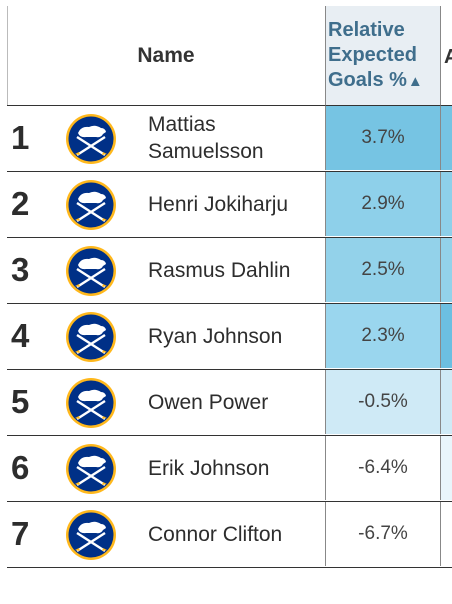 This screenshot has height=604, width=452. What do you see at coordinates (20, 401) in the screenshot?
I see `rank-number: 5` at bounding box center [20, 401].